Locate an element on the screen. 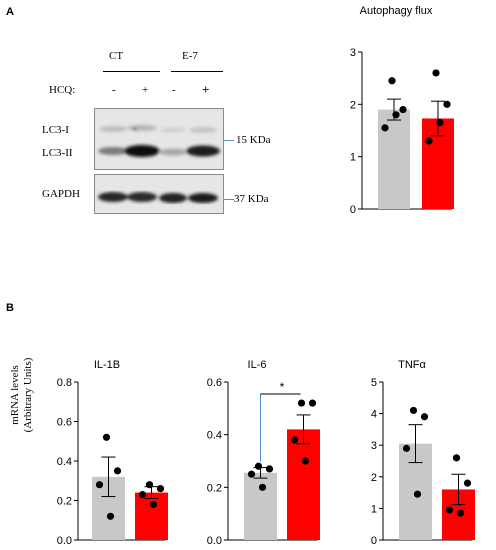 This screenshot has height=550, width=496. chart-title: IL-6 is located at coordinates (257, 365).